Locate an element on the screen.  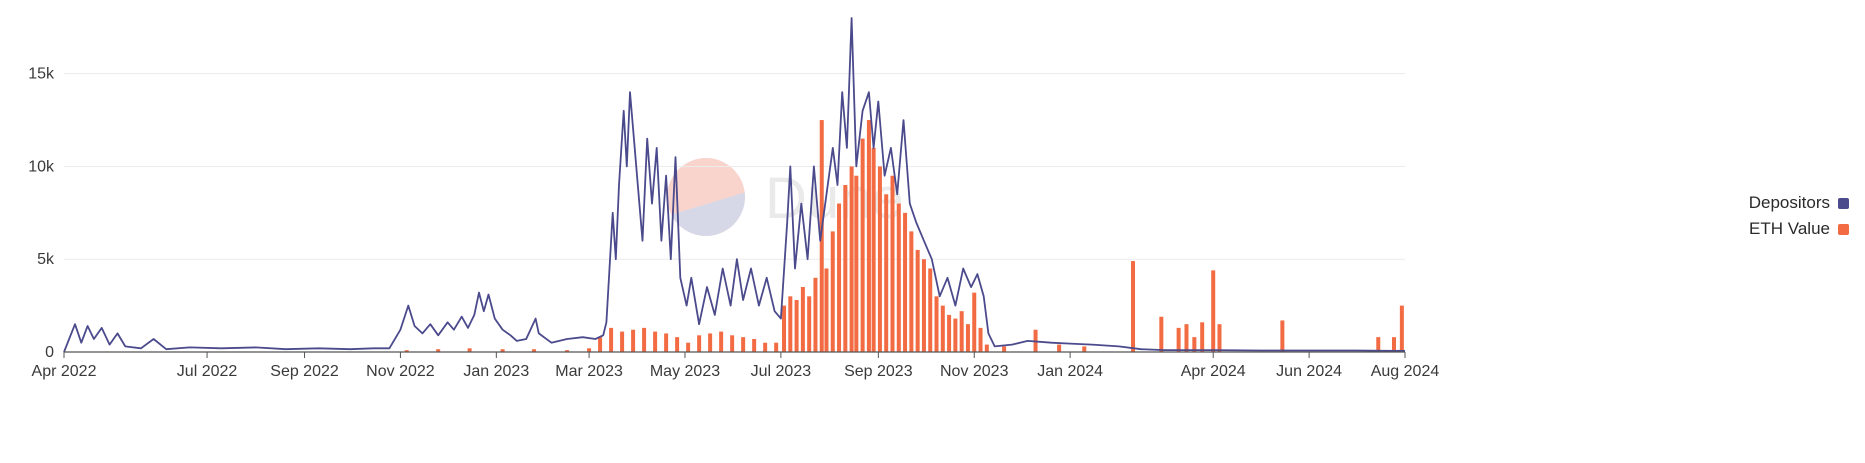
watermark-text: Dune is located at coordinates (834, 198).